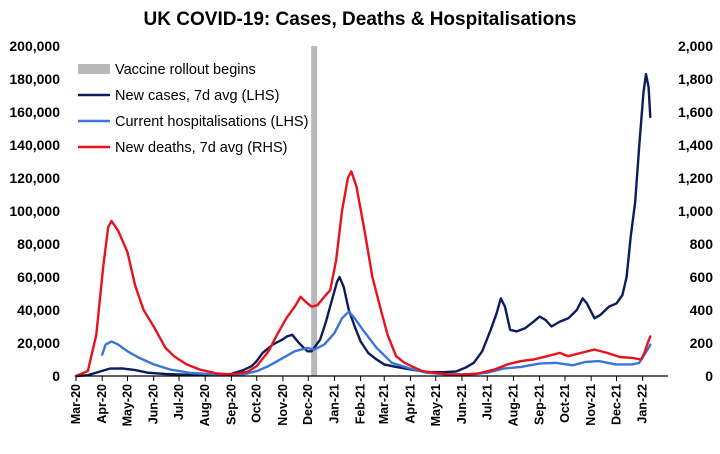 This screenshot has width=720, height=454. I want to click on y-right-tick-label: 1,600, so click(695, 112).